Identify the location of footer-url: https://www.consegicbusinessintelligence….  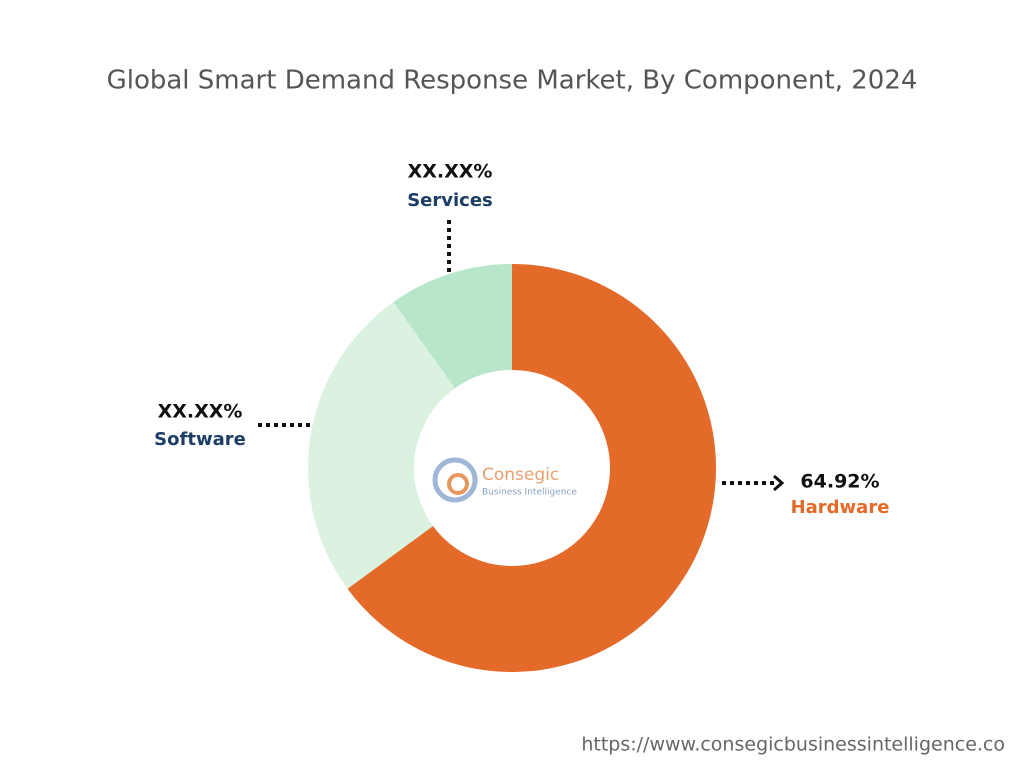
(793, 745).